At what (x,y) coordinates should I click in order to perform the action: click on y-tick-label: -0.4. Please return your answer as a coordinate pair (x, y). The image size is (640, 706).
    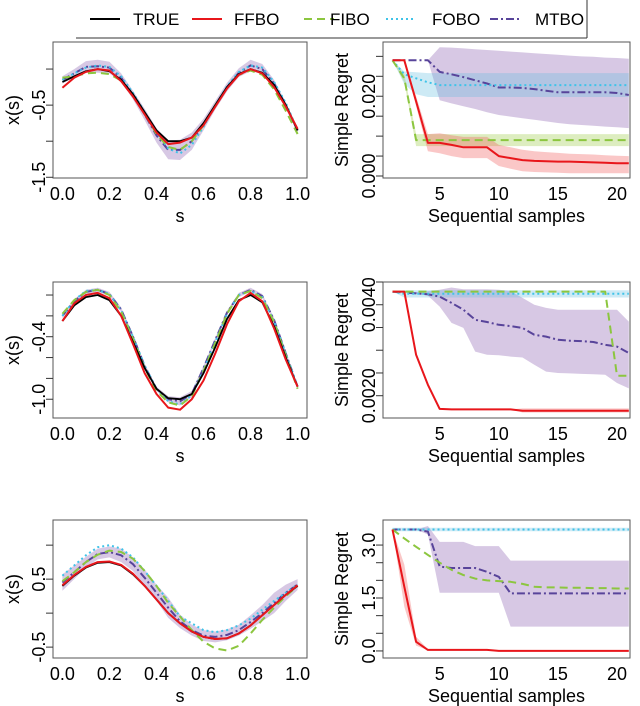
    Looking at the image, I should click on (39, 336).